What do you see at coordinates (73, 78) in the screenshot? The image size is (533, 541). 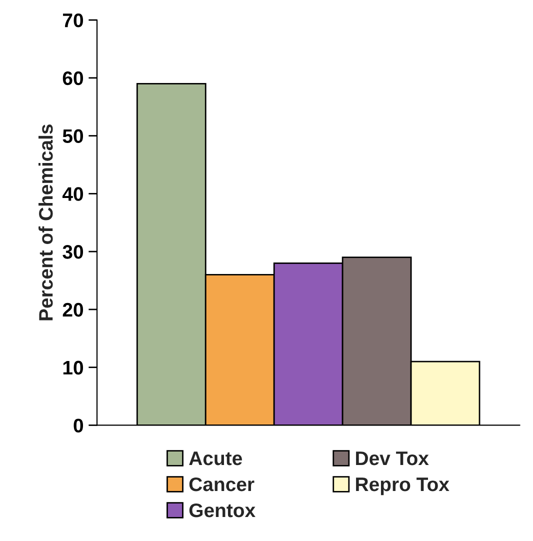 I see `y-tick-label: 60` at bounding box center [73, 78].